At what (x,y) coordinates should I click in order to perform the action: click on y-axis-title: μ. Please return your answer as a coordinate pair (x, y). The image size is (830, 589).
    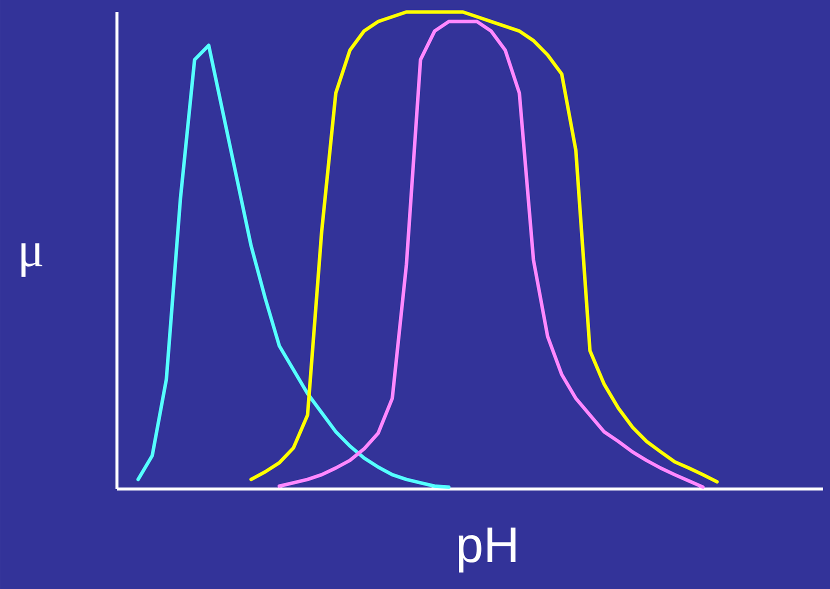
    Looking at the image, I should click on (31, 260).